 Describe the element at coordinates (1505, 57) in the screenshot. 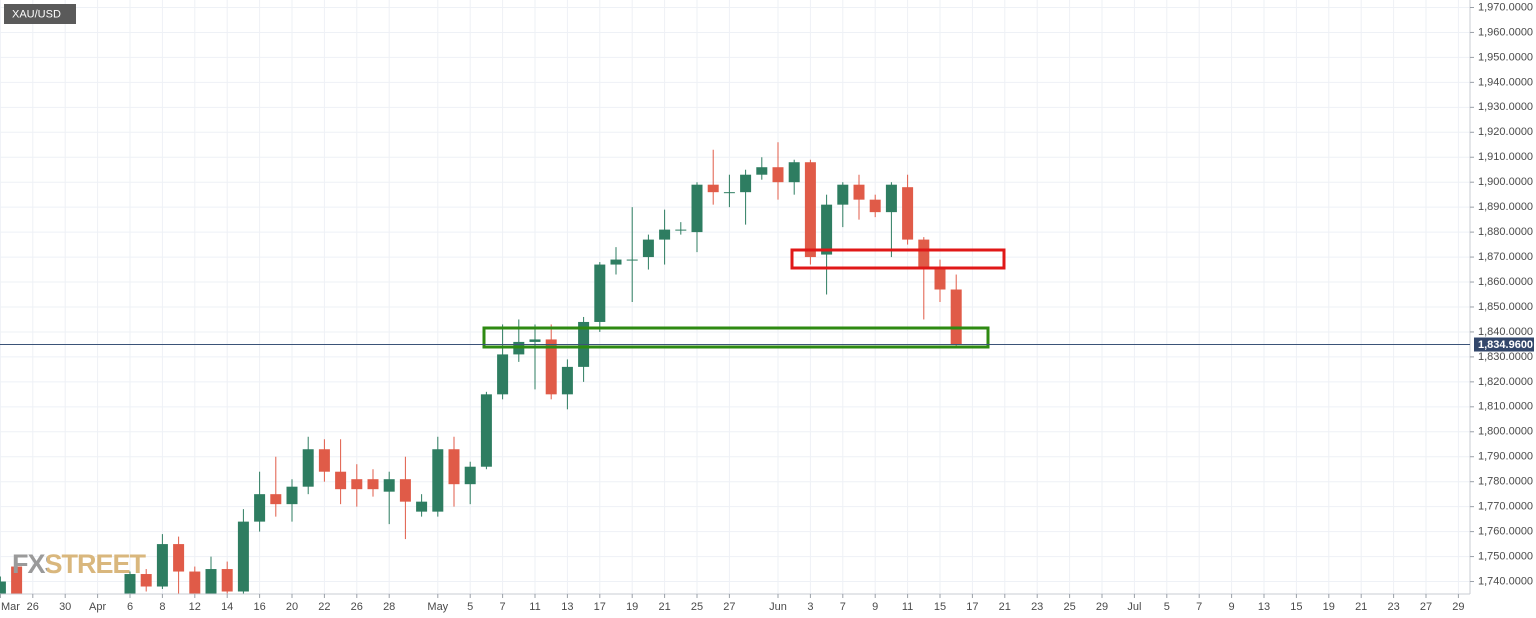

I see `y-tick-label: 1,950.0000` at that location.